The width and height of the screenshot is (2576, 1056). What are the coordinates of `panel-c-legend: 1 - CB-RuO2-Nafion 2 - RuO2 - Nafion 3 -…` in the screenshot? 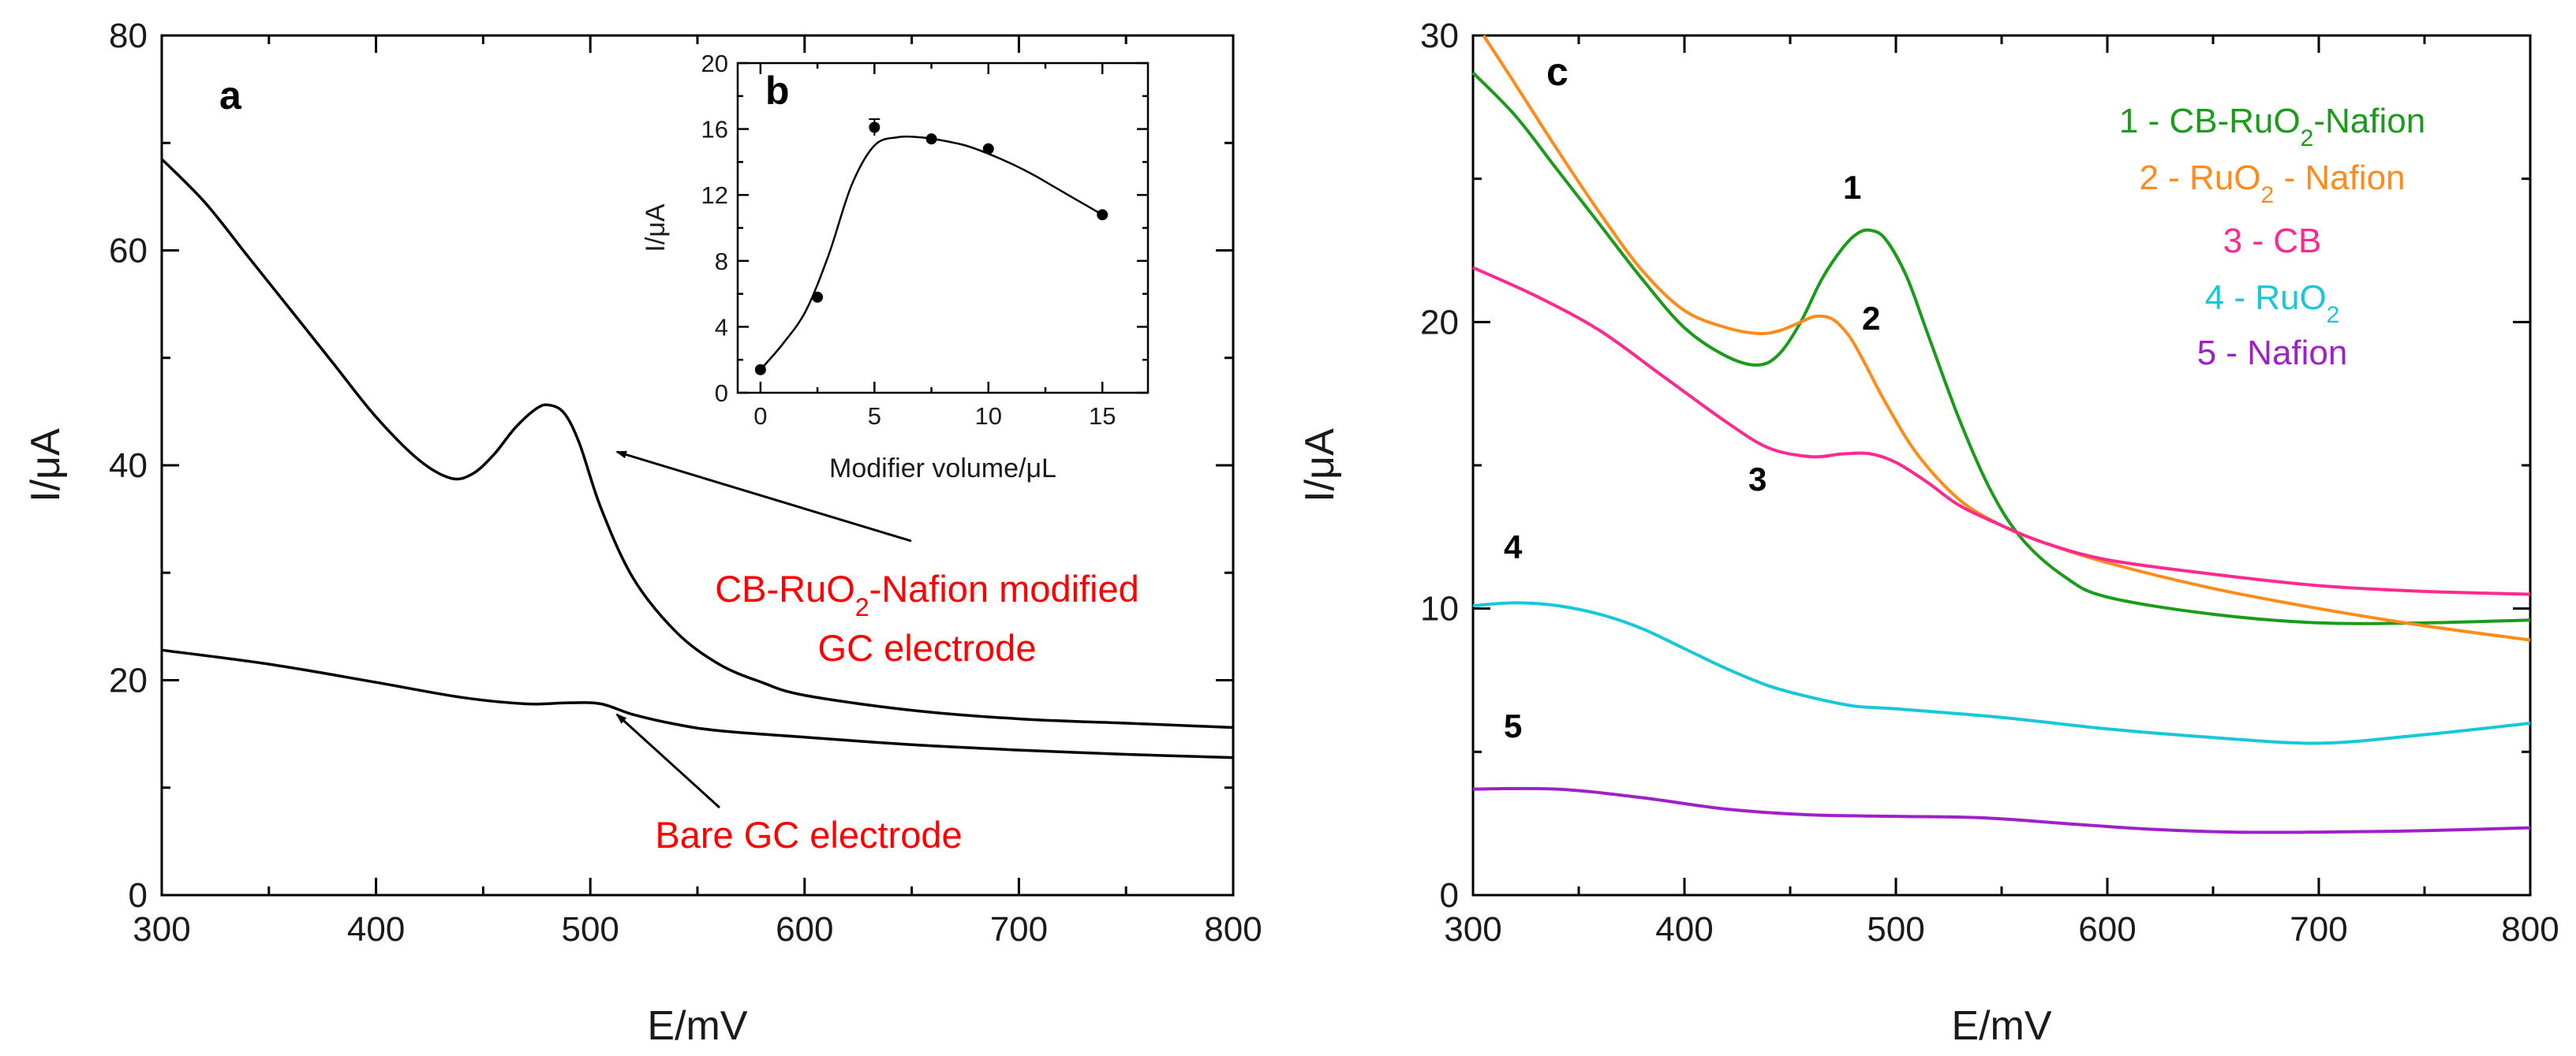 It's located at (2272, 237).